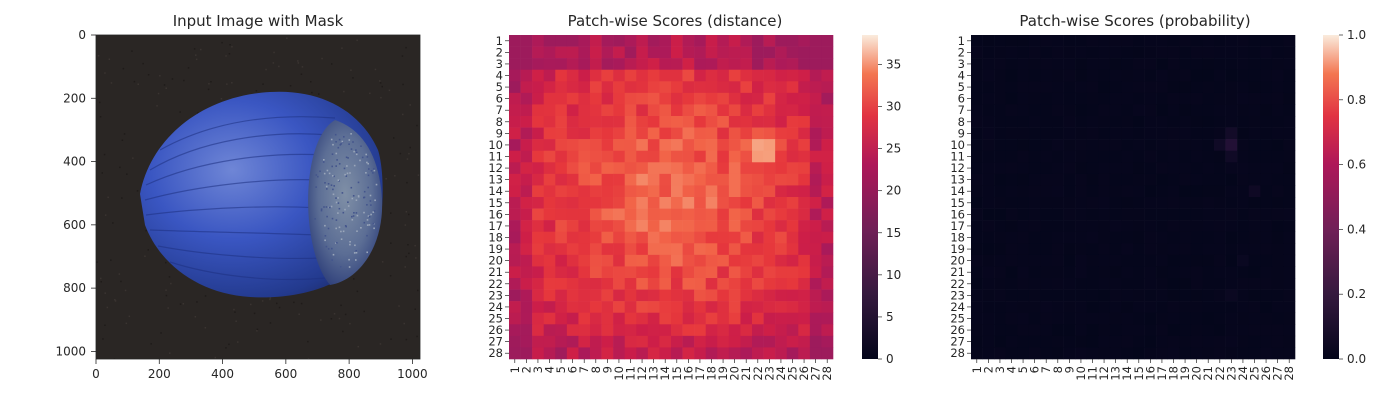 Image resolution: width=1400 pixels, height=404 pixels. Describe the element at coordinates (1255, 373) in the screenshot. I see `x-tick-label: 25` at that location.